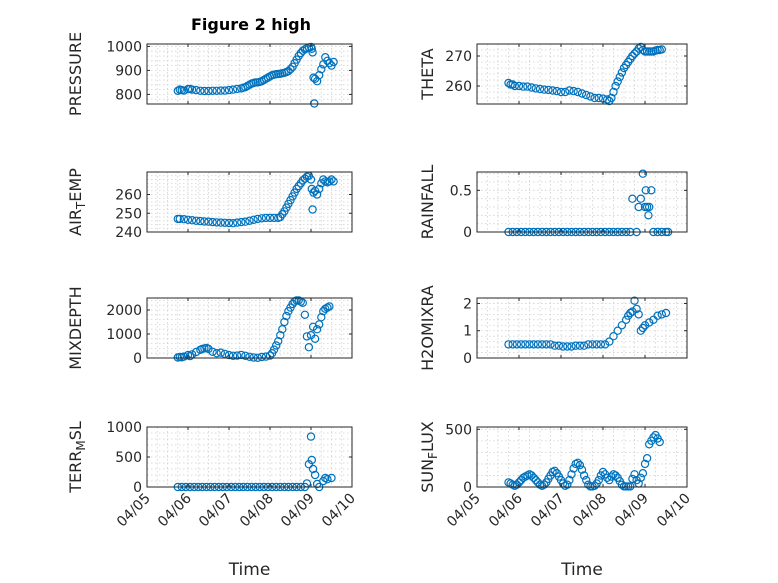  I want to click on y-tick-label: 0.5, so click(461, 191).